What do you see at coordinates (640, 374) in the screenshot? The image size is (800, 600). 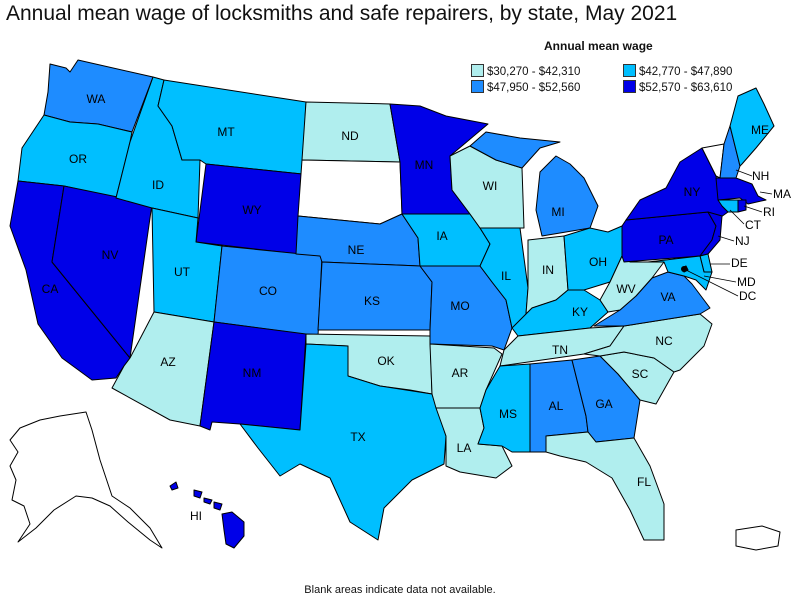 I see `state-label-SC: SC` at bounding box center [640, 374].